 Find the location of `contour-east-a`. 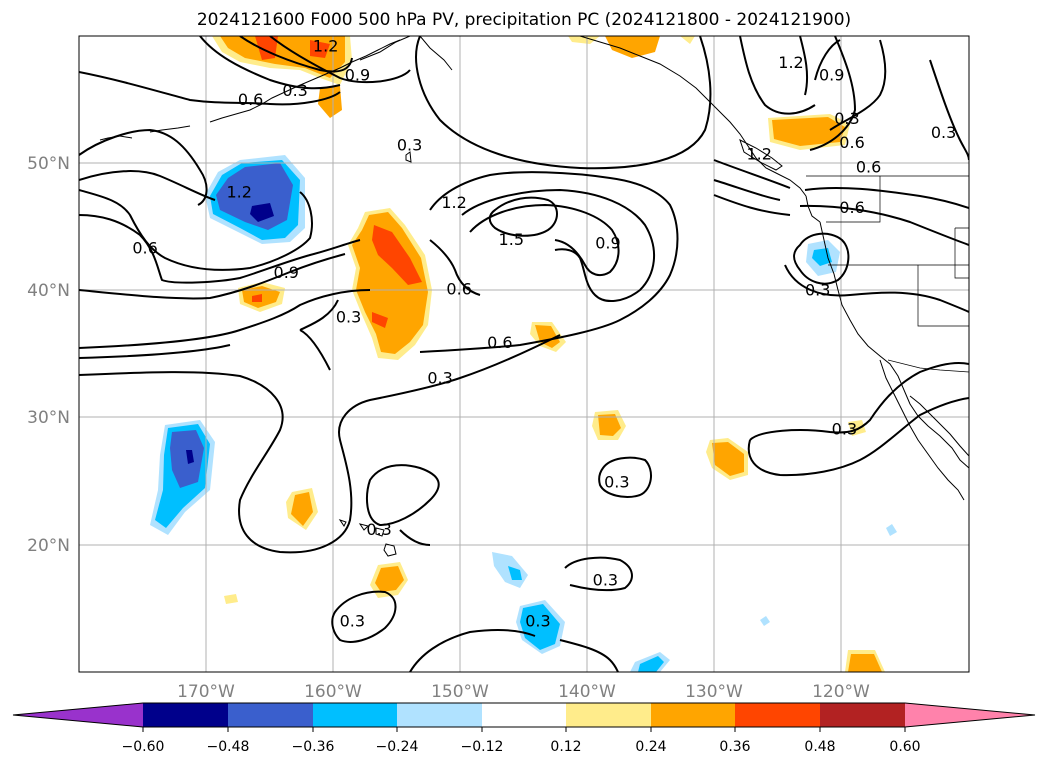

contour-east-a is located at coordinates (841, 184).